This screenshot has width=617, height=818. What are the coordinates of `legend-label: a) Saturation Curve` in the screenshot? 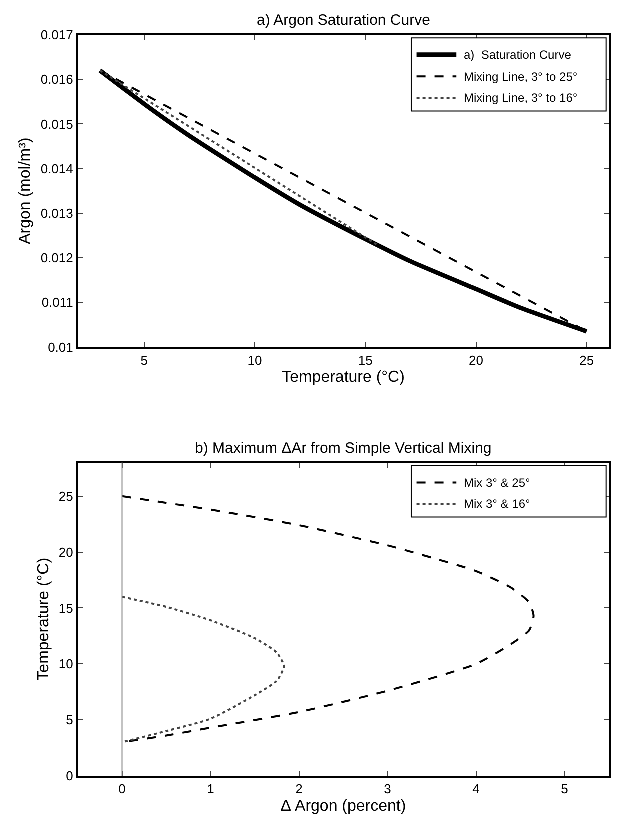 It's located at (518, 55).